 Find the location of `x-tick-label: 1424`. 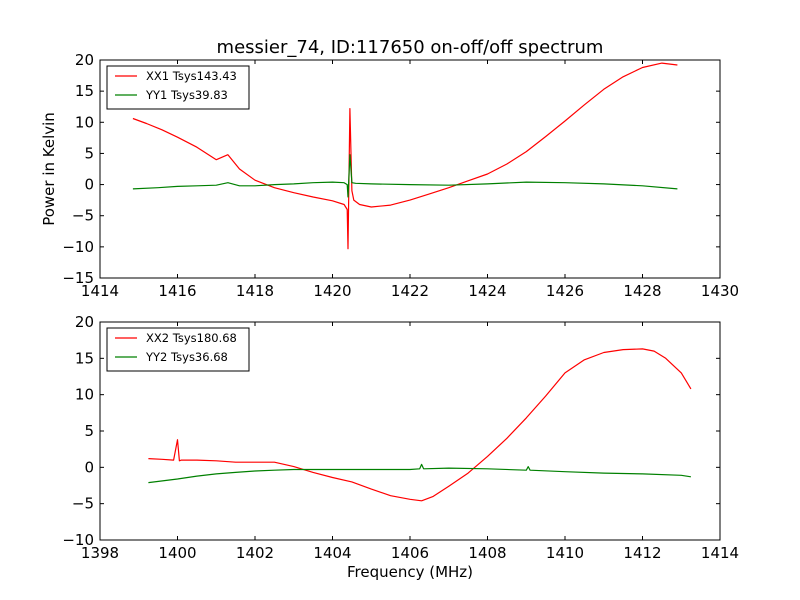

x-tick-label: 1424 is located at coordinates (487, 291).